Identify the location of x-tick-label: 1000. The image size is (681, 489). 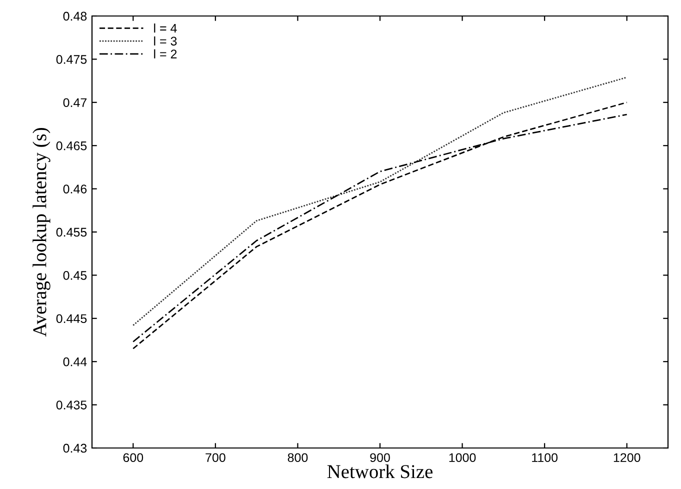
(462, 457).